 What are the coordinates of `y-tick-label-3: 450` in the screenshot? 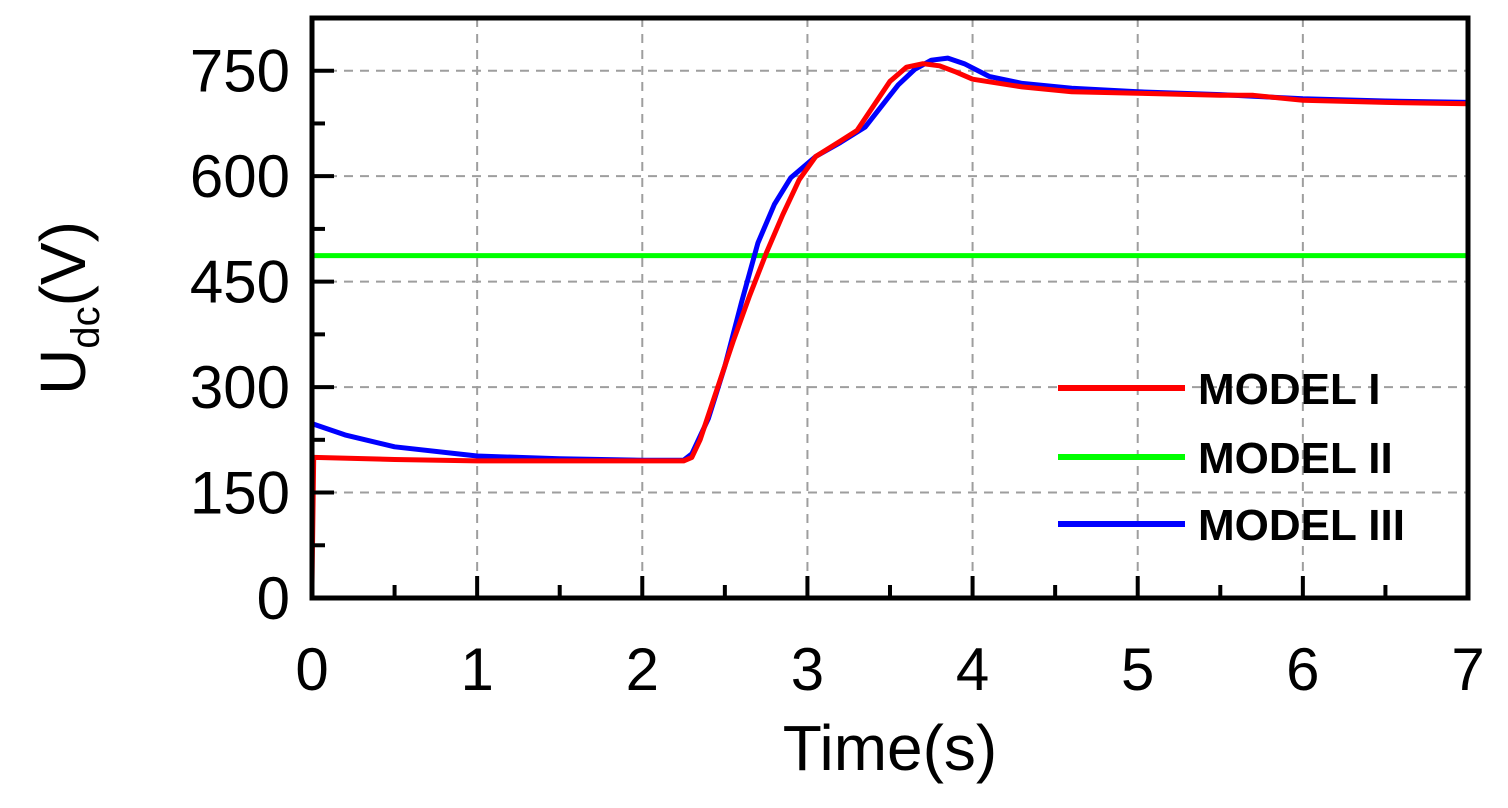 It's located at (240, 282).